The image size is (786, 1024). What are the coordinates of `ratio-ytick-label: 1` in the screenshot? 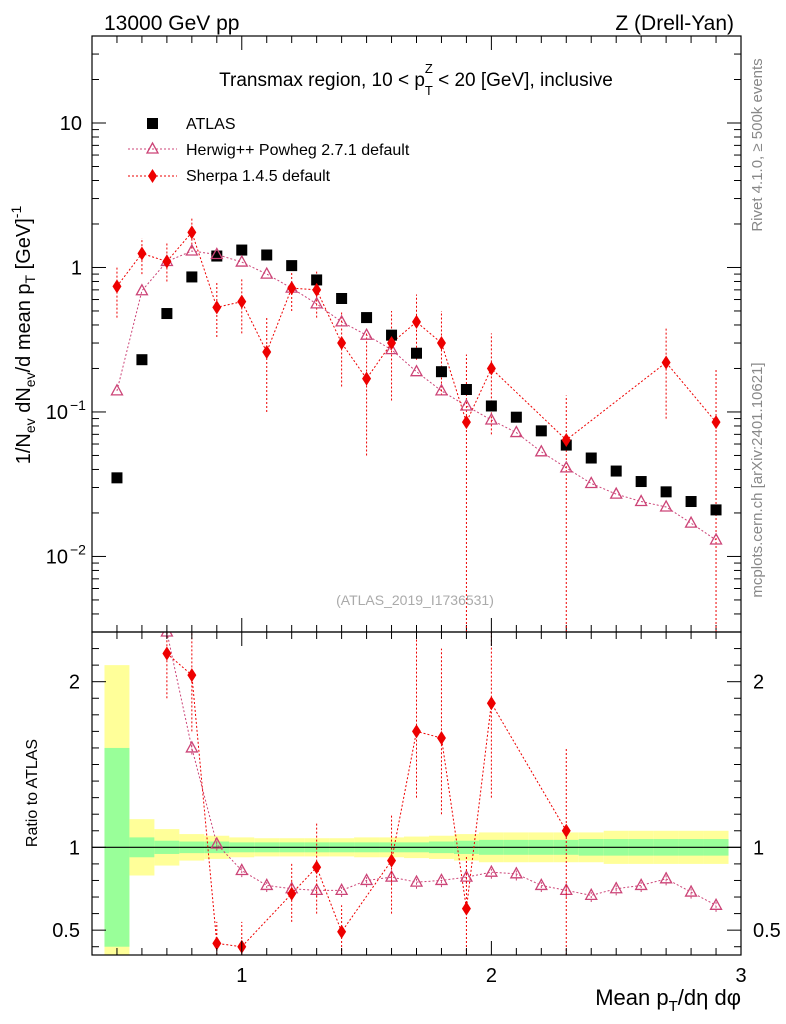 It's located at (74, 848).